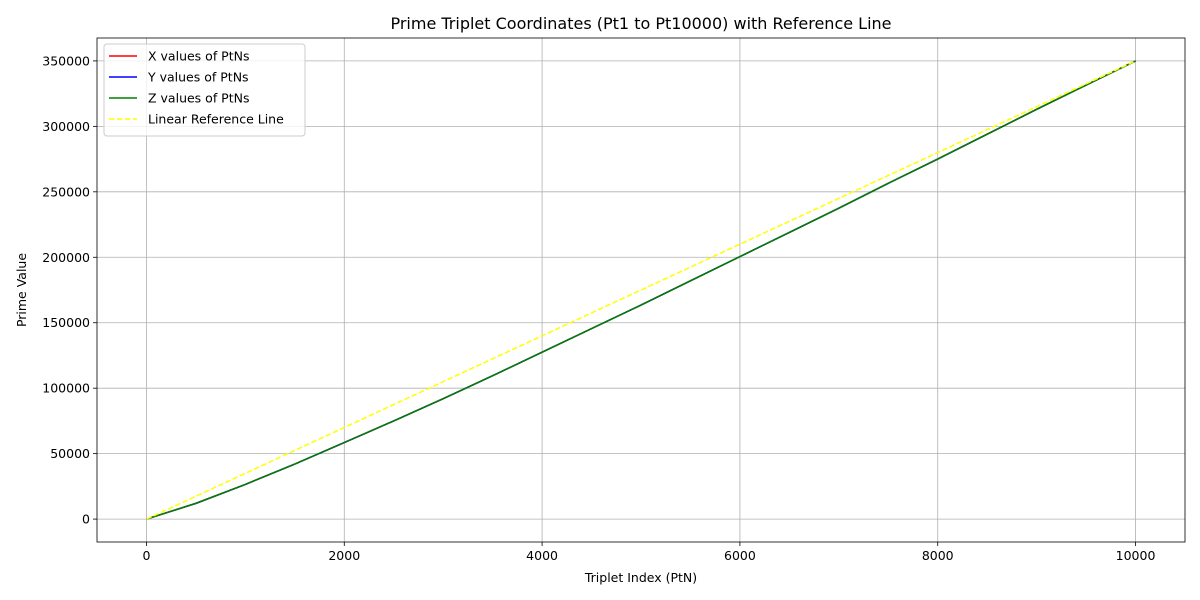  Describe the element at coordinates (199, 56) in the screenshot. I see `legend-label: X values of PtNs` at that location.